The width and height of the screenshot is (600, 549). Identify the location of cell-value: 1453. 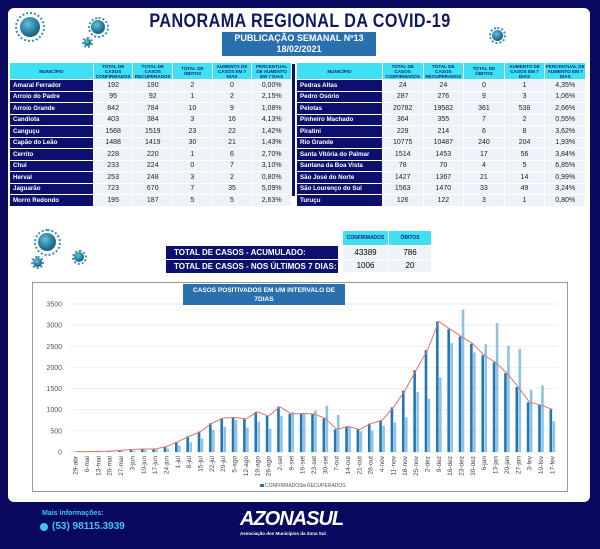
(443, 154).